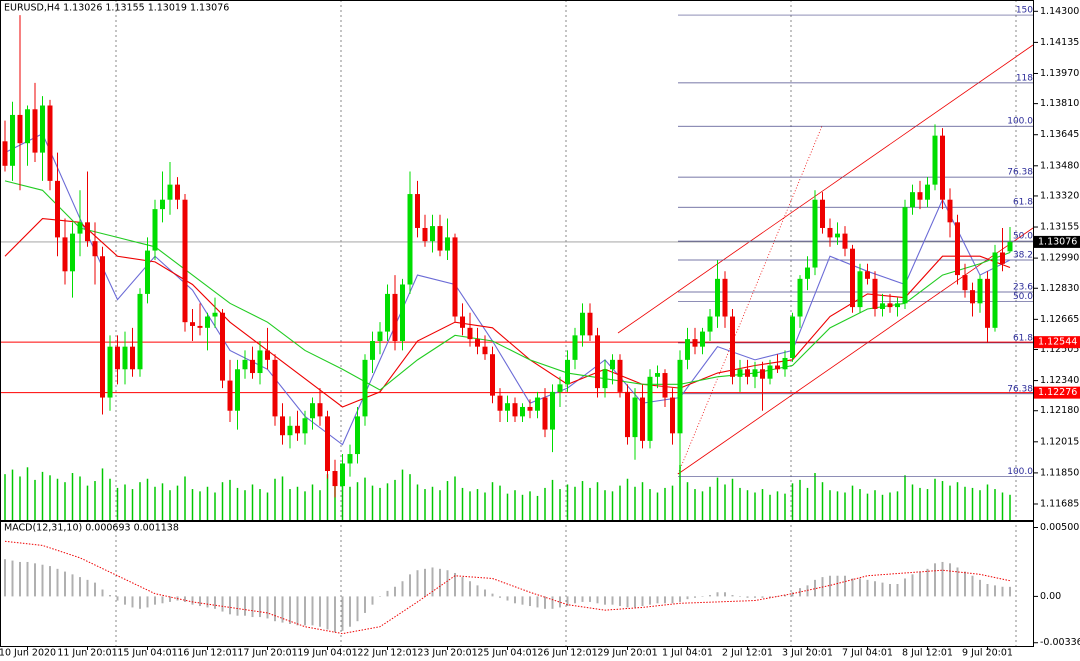 This screenshot has width=1080, height=661. Describe the element at coordinates (1023, 203) in the screenshot. I see `fib-label: 61.8` at that location.